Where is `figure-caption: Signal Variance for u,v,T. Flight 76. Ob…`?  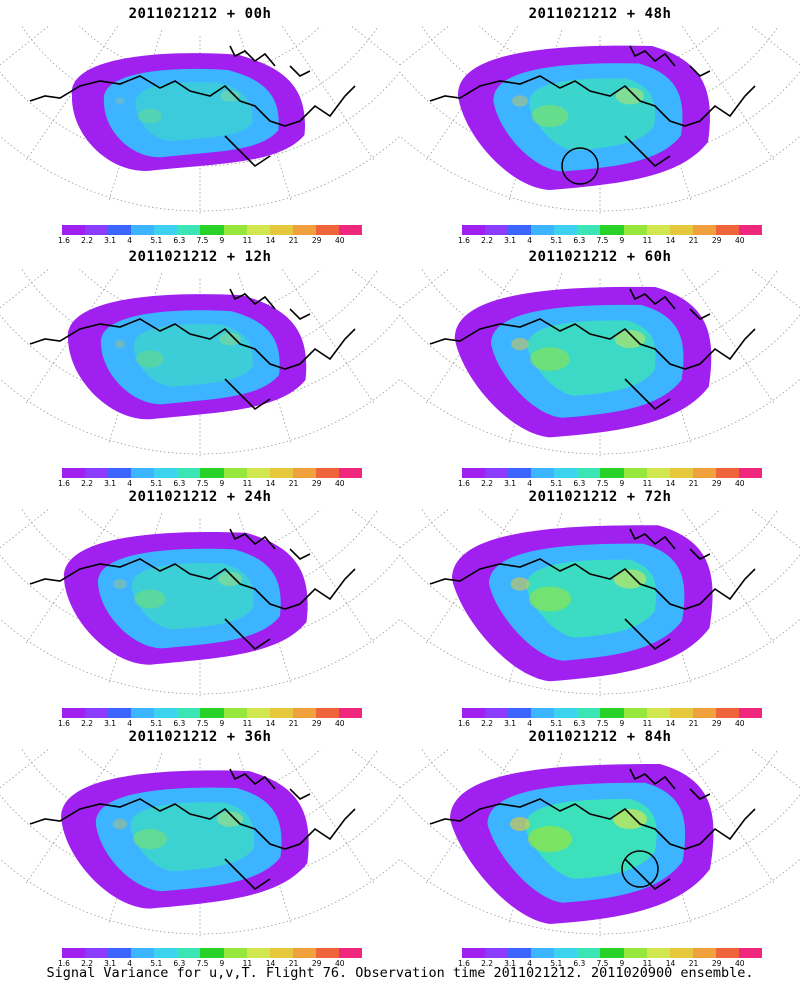 figure-caption: Signal Variance for u,v,T. Flight 76. Ob… is located at coordinates (400, 973).